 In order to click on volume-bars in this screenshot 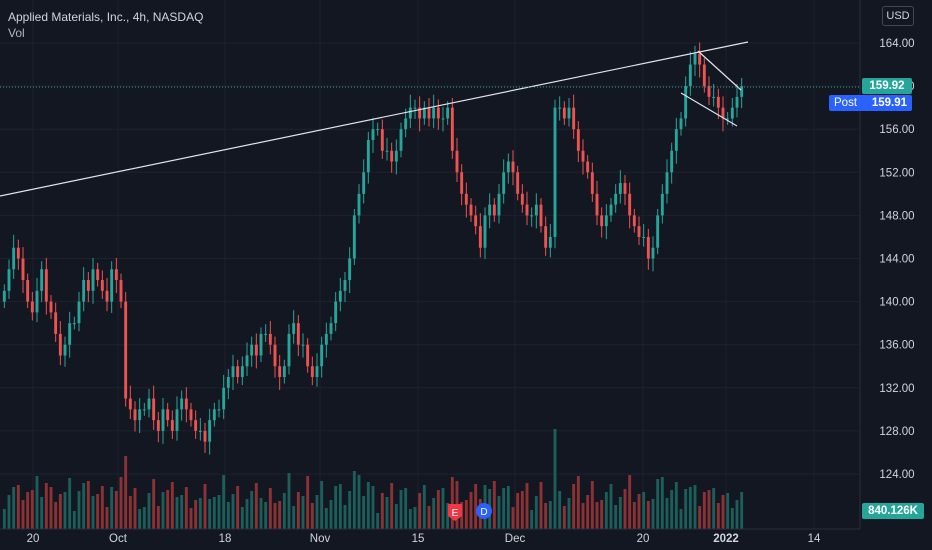, I will do `click(373, 479)`.